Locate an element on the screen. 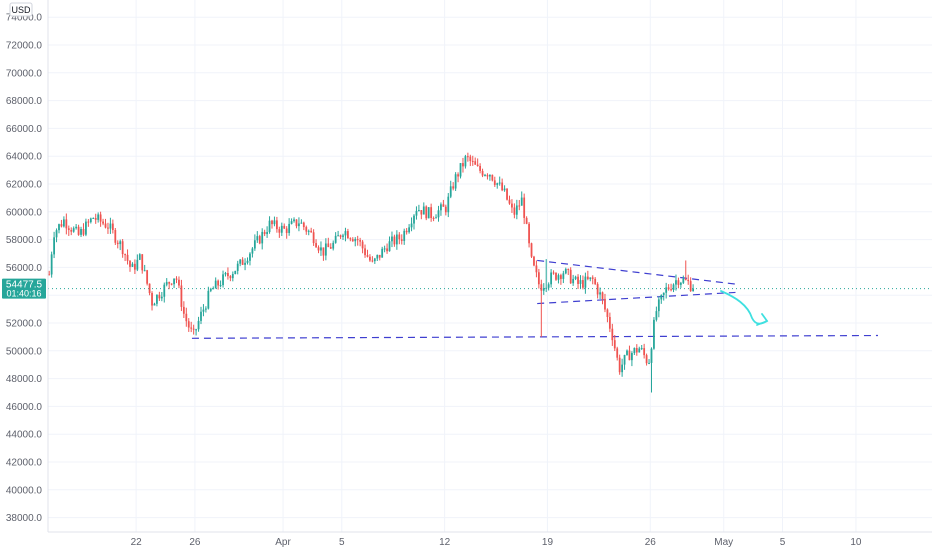 Image resolution: width=932 pixels, height=550 pixels. currency-badge: USD is located at coordinates (21, 9).